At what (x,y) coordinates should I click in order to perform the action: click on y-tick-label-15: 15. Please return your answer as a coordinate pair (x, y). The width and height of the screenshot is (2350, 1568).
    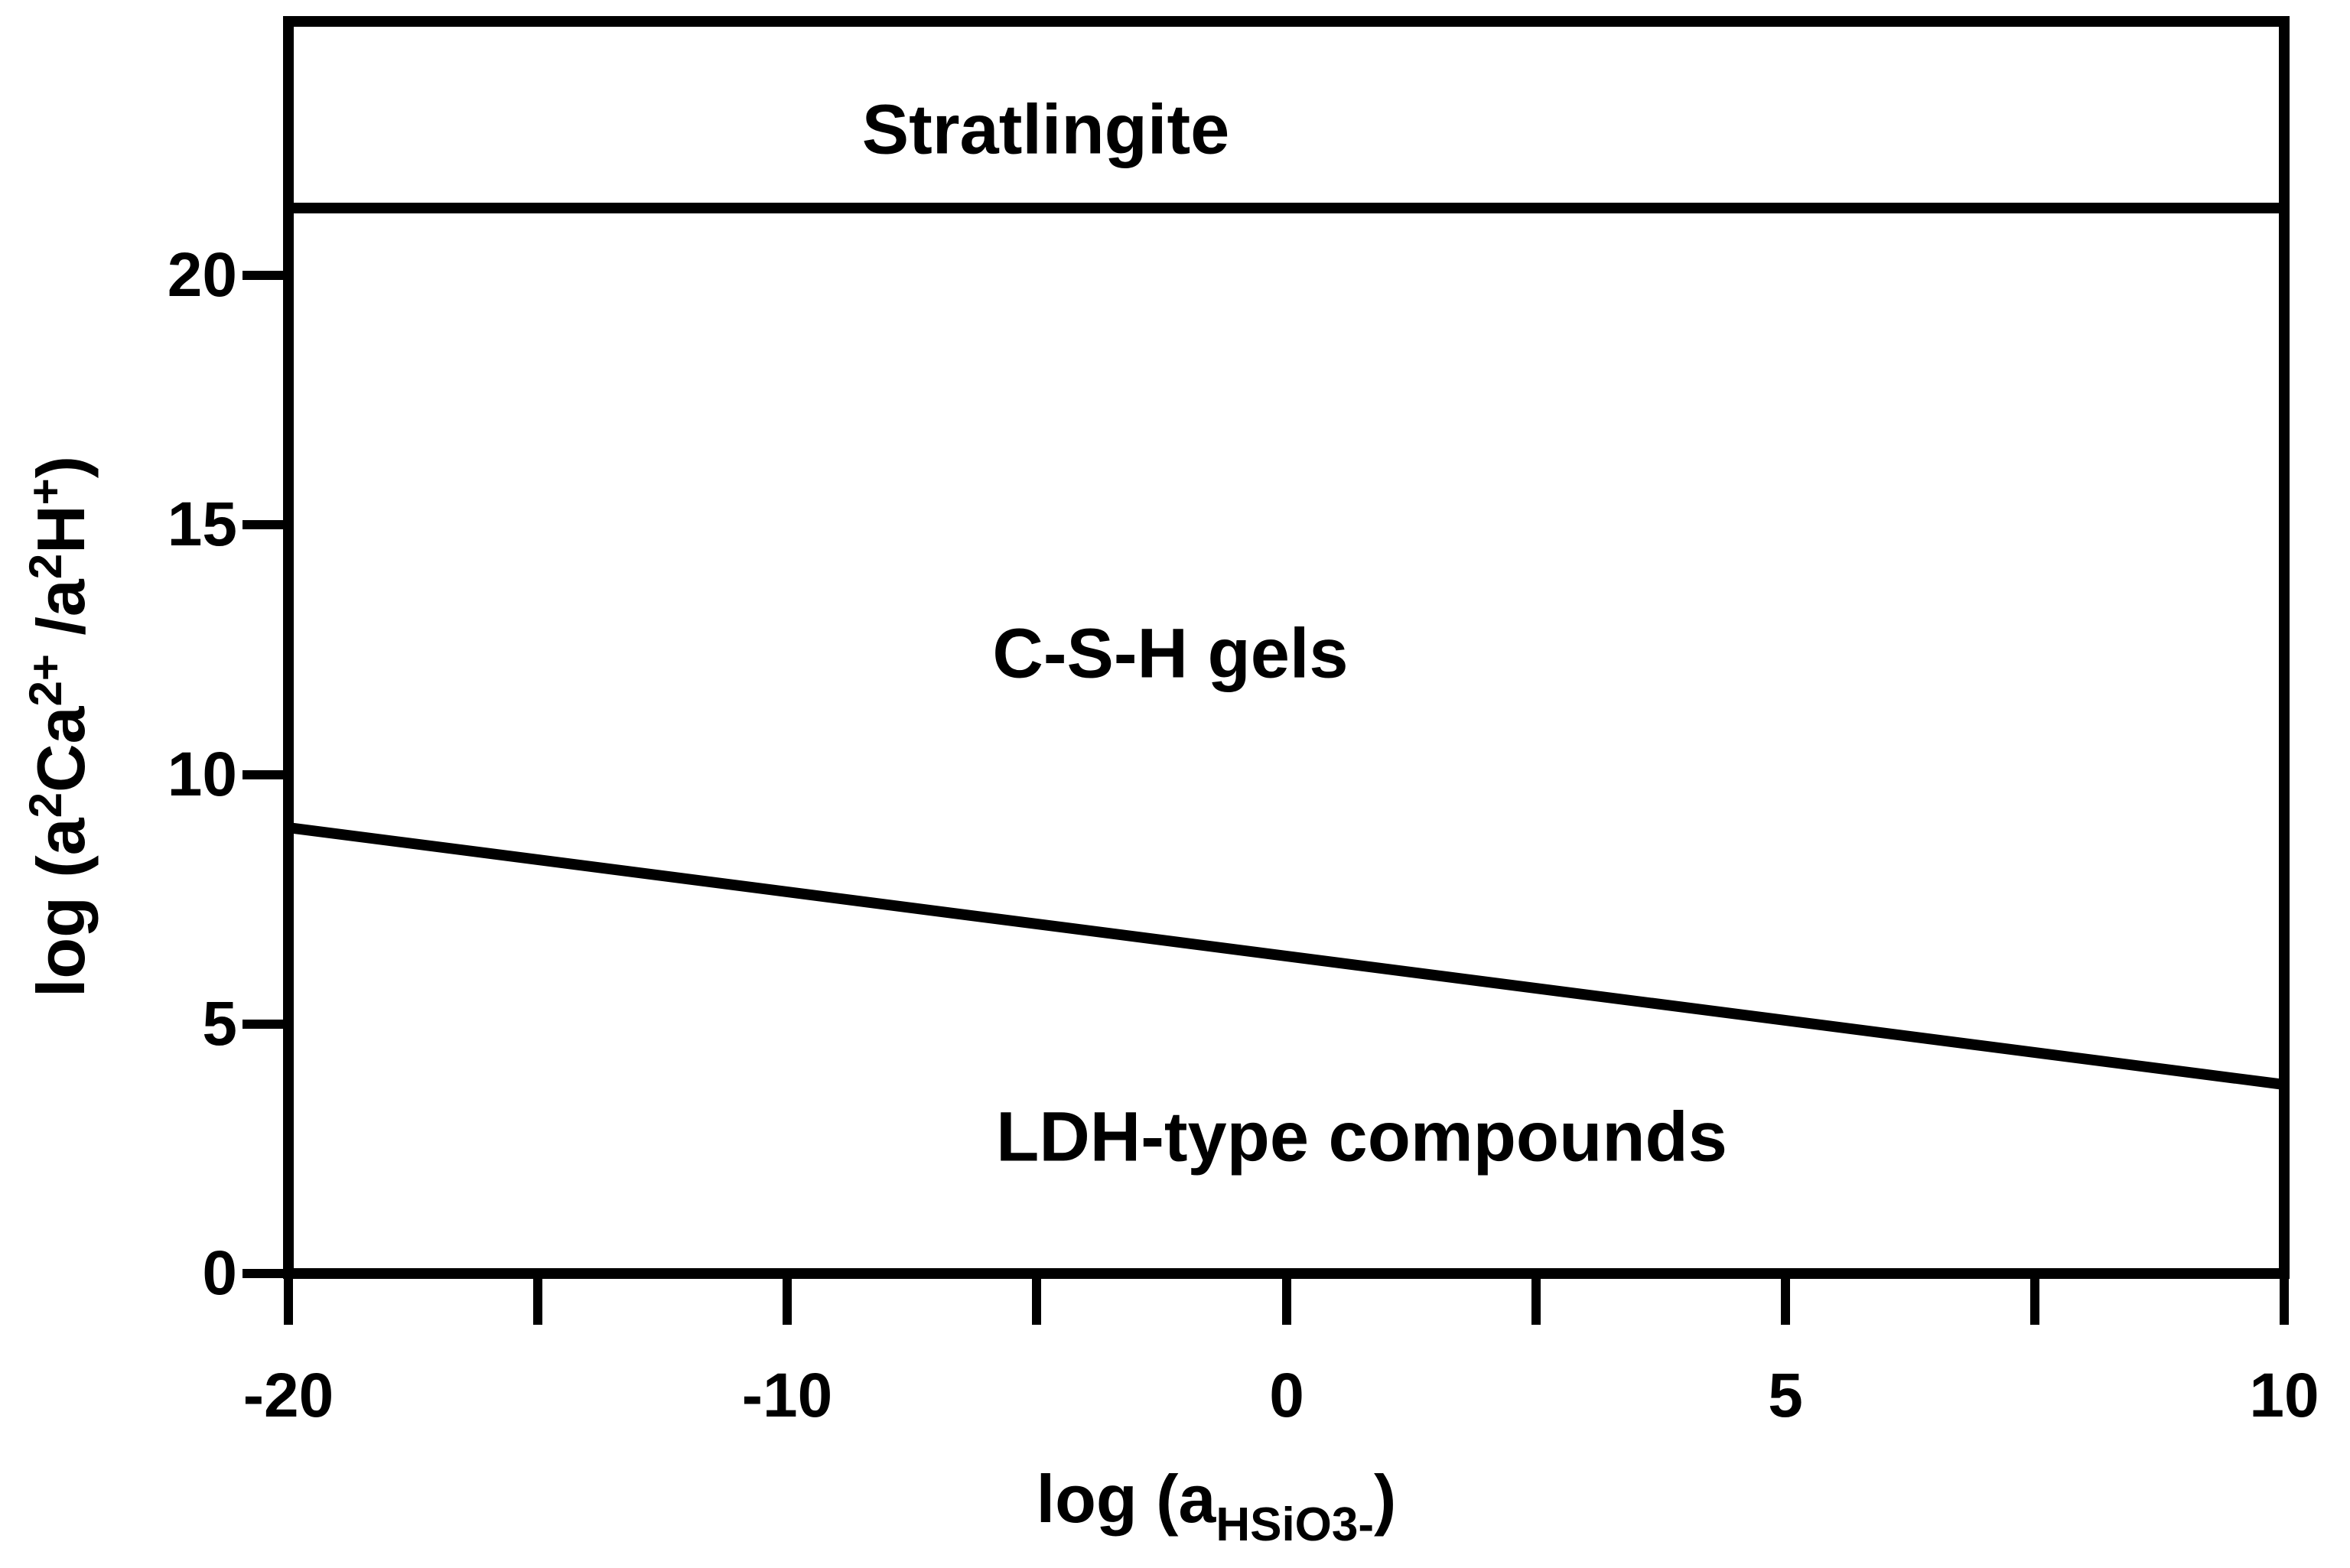
    Looking at the image, I should click on (202, 524).